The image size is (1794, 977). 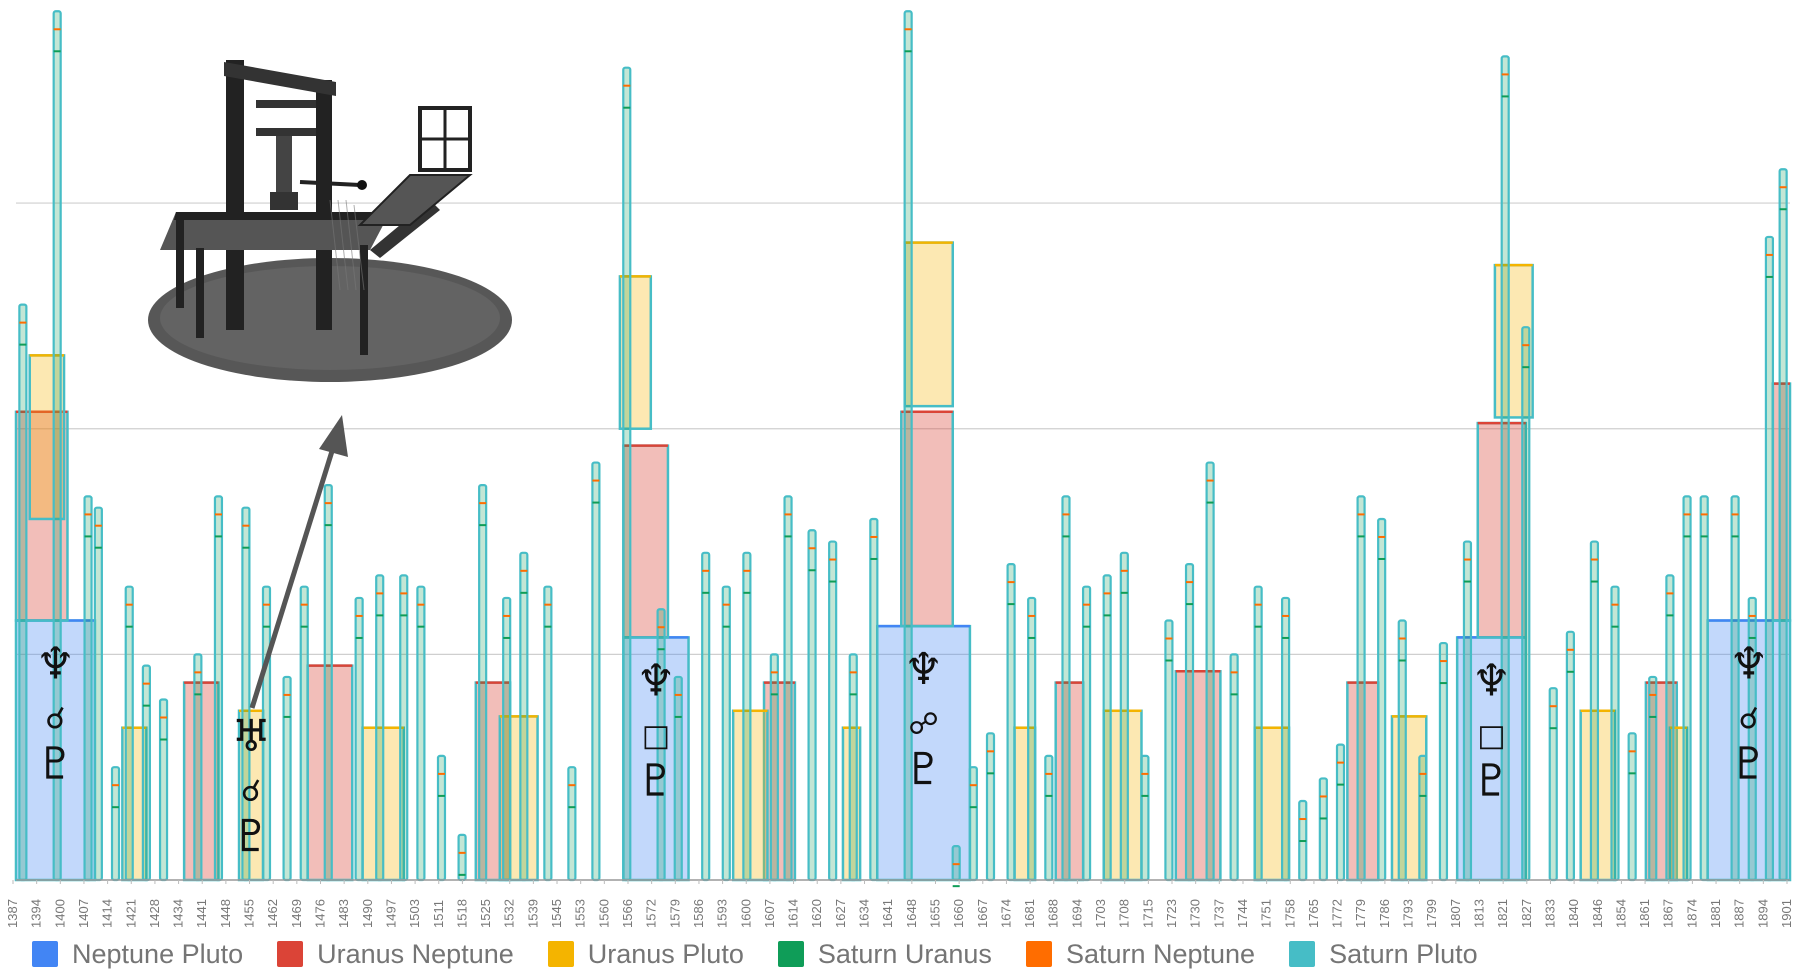 What do you see at coordinates (1573, 913) in the screenshot?
I see `x-tick-label-66: 1840` at bounding box center [1573, 913].